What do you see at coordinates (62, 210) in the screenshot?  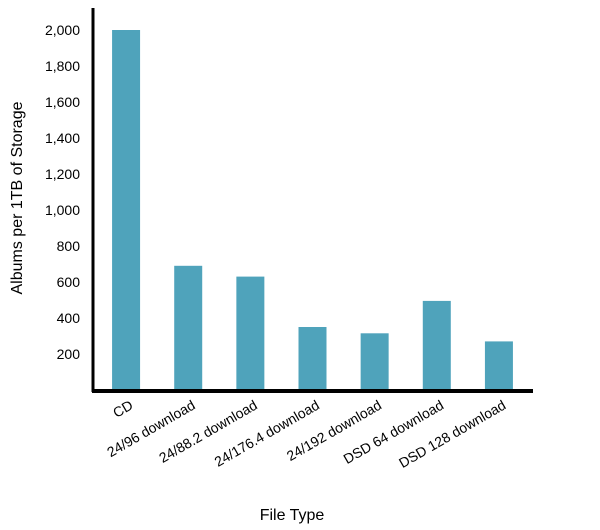 I see `y-tick-label: 1,000` at bounding box center [62, 210].